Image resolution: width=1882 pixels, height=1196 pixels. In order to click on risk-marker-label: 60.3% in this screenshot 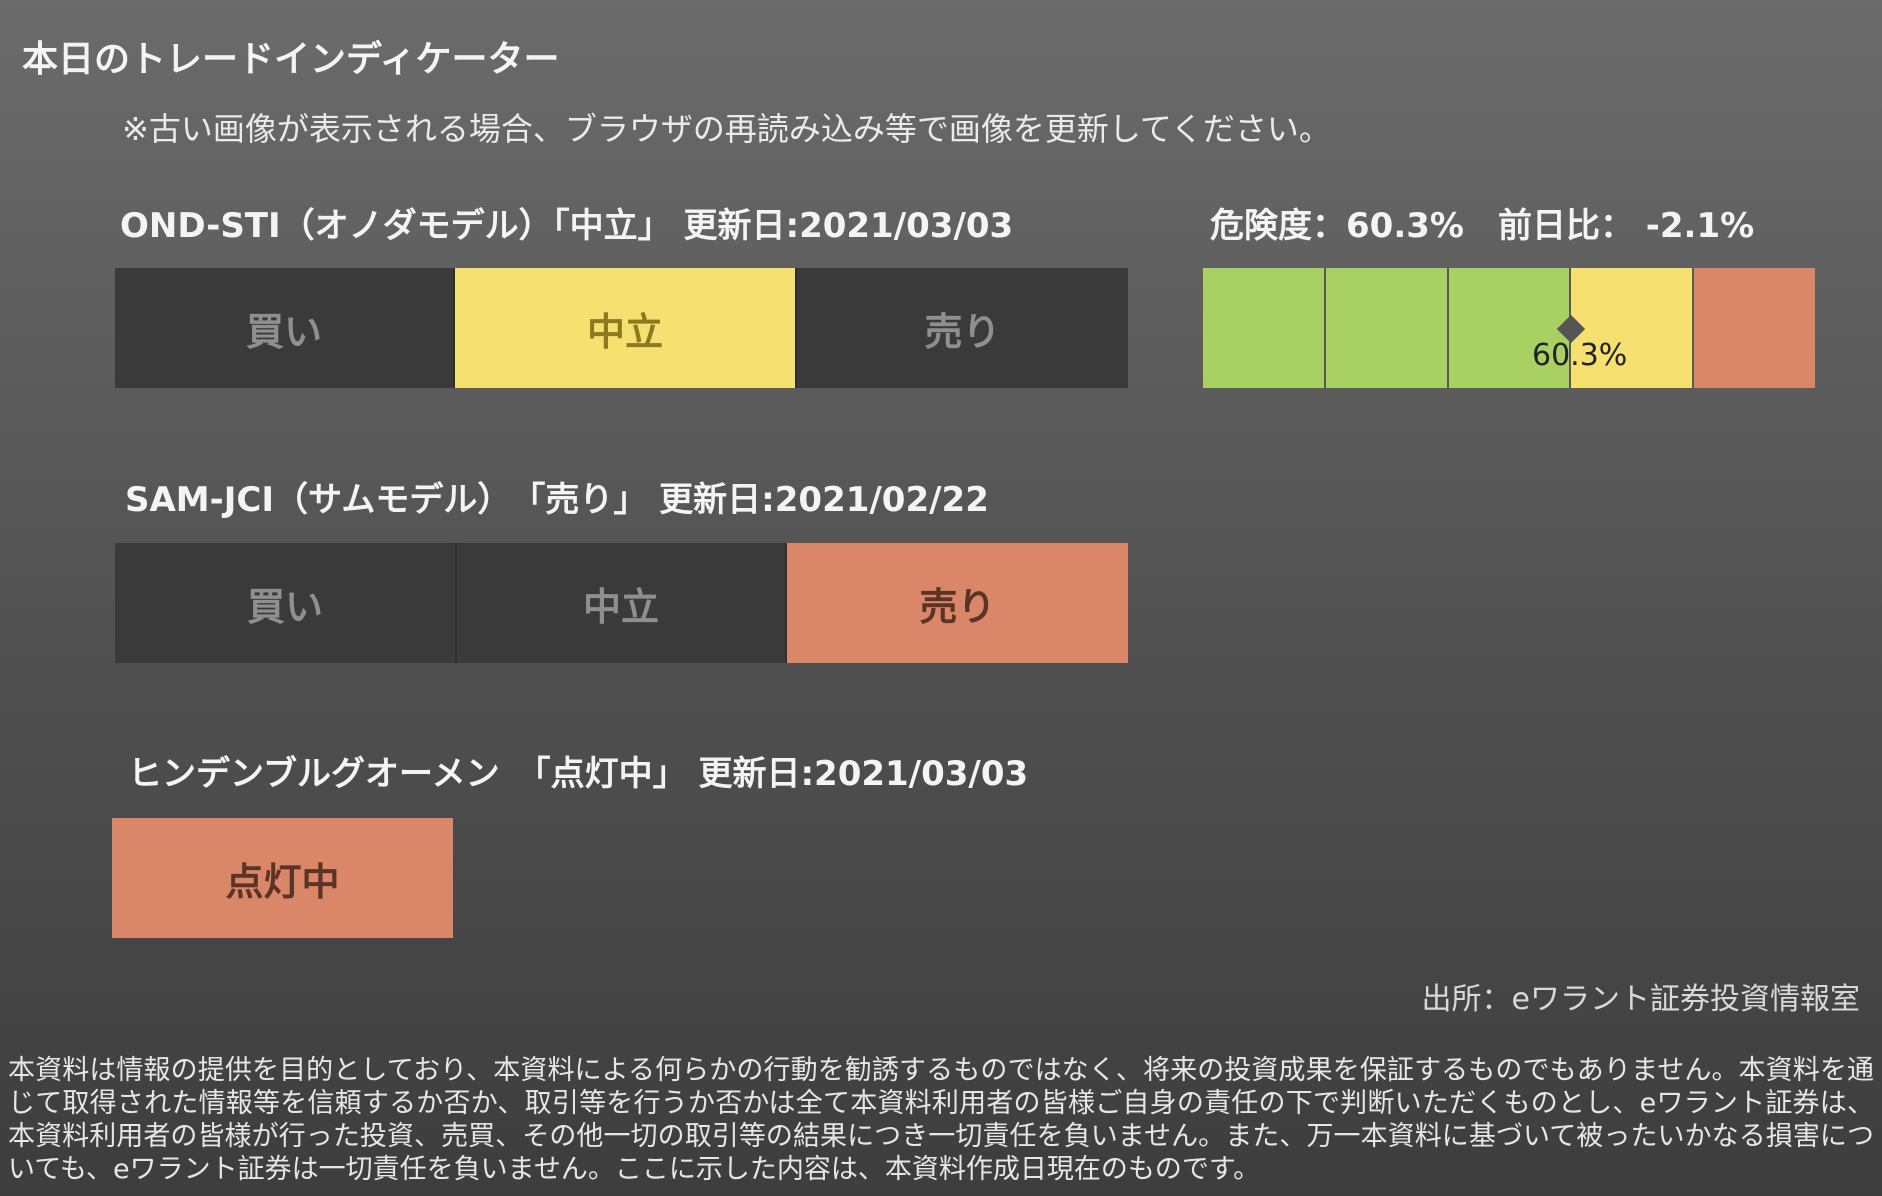, I will do `click(1580, 355)`.